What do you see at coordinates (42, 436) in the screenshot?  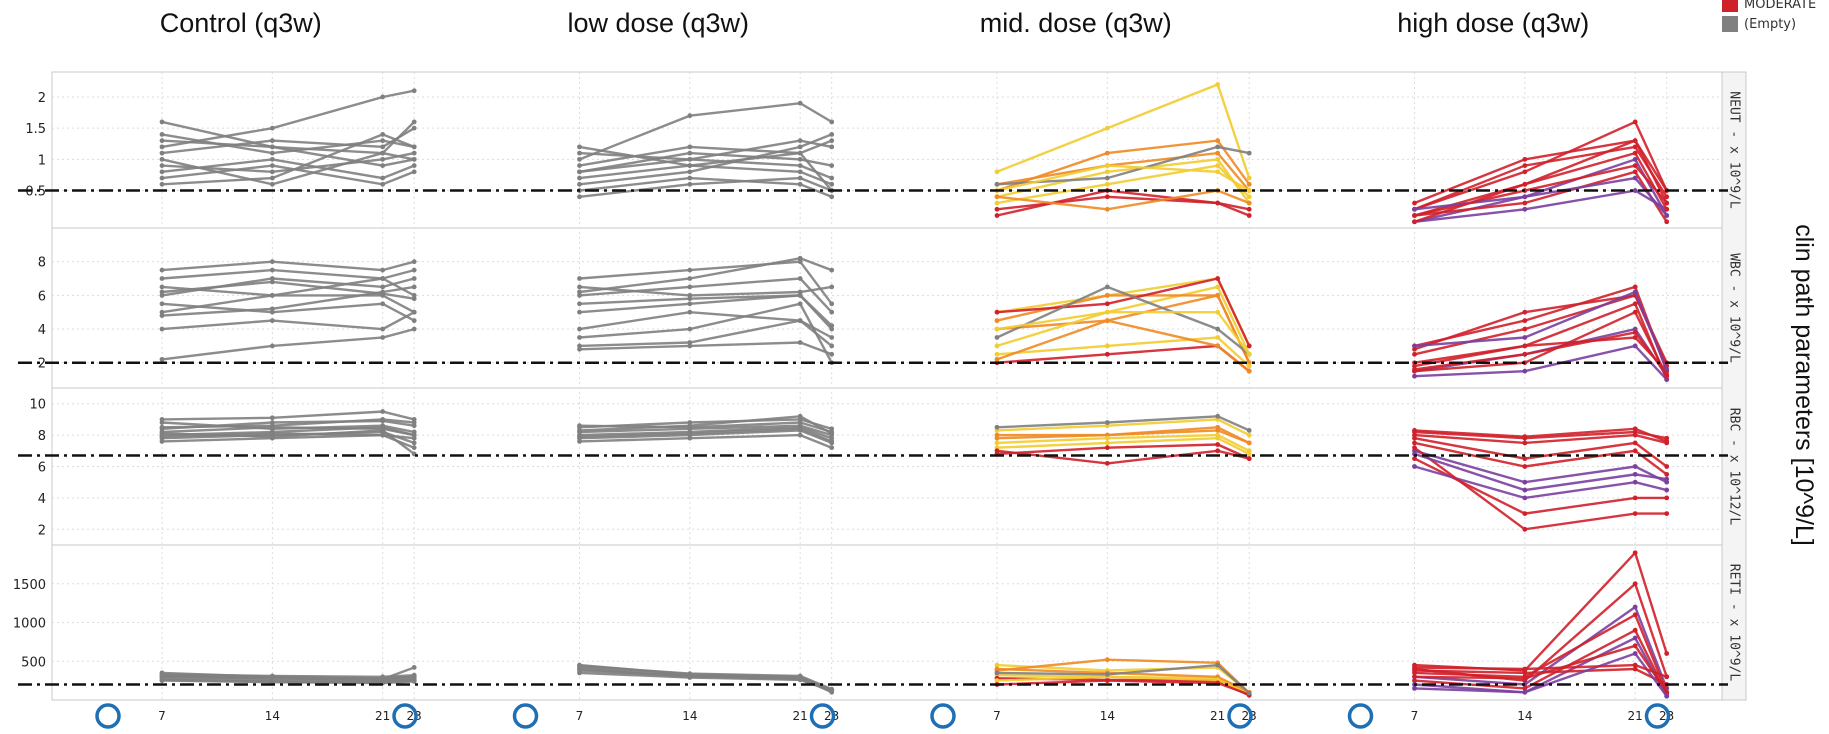 I see `y-tick-label: 8` at bounding box center [42, 436].